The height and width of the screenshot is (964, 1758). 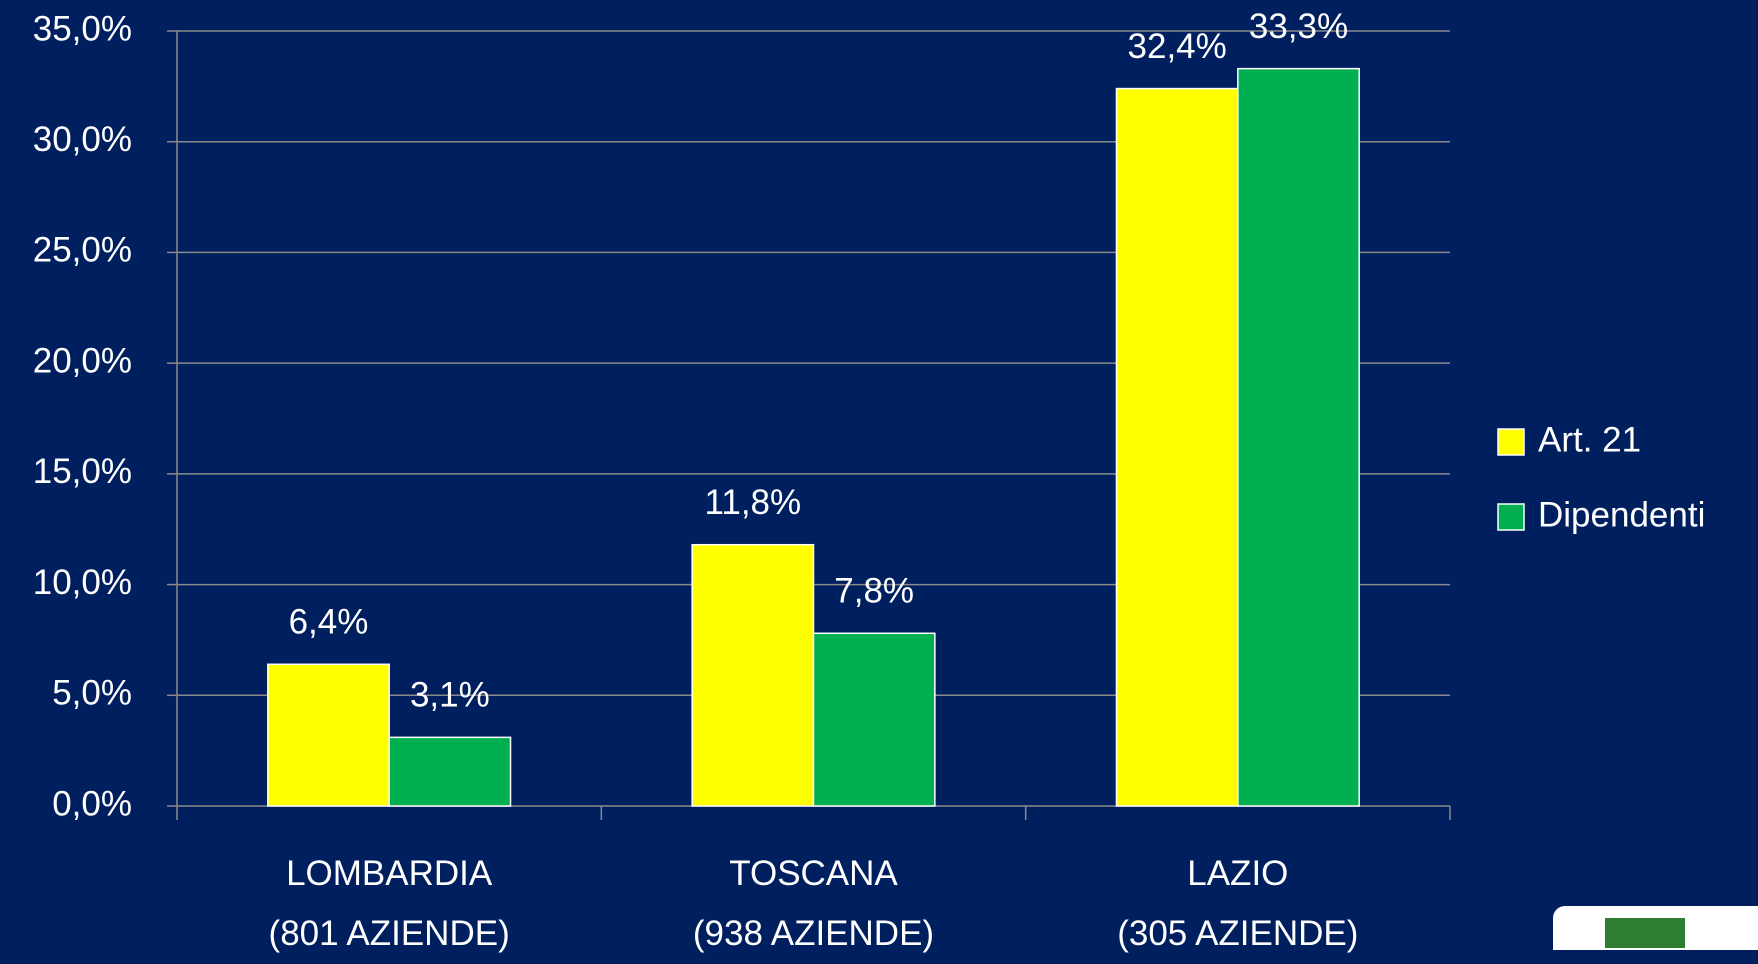 What do you see at coordinates (1238, 903) in the screenshot?
I see `x-tick-label: LAZIO (305 AZIENDE)` at bounding box center [1238, 903].